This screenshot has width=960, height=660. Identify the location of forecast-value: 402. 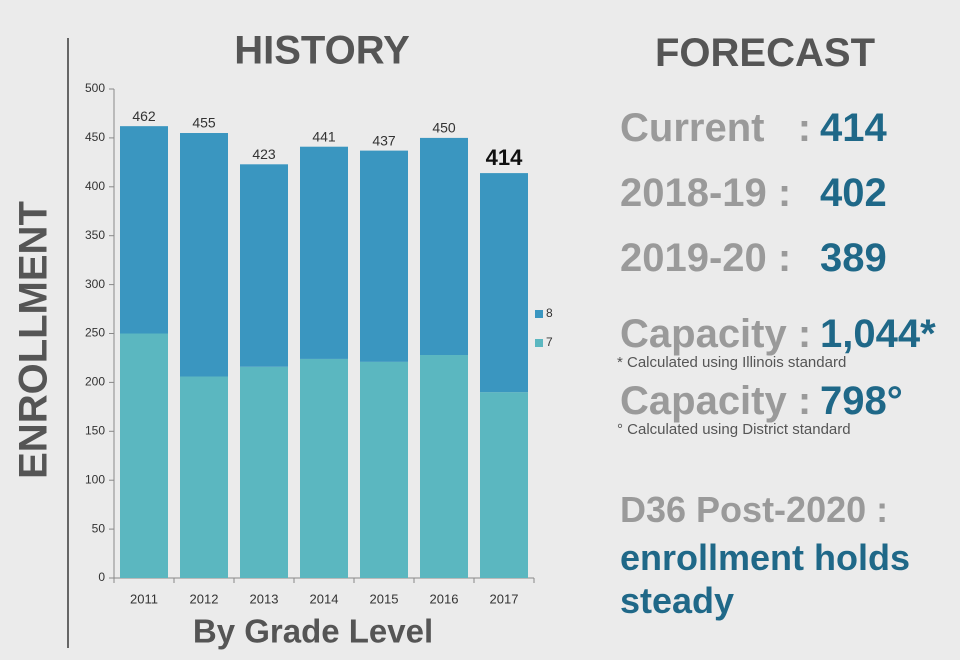
(853, 193).